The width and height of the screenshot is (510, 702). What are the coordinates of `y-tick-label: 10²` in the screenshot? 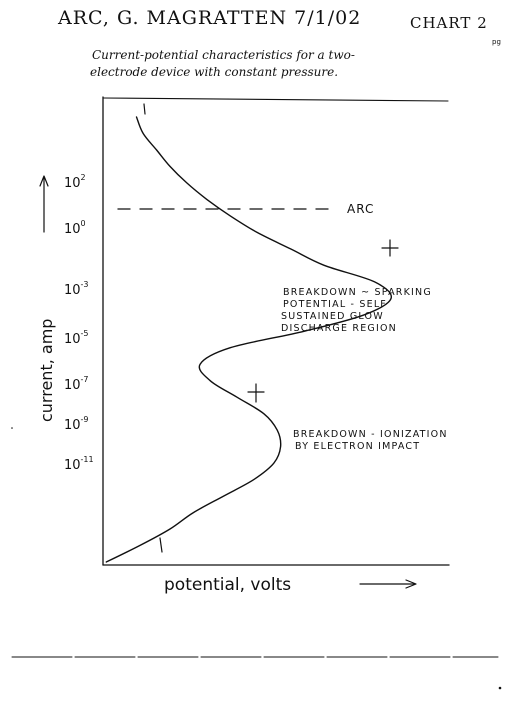 It's located at (75, 182).